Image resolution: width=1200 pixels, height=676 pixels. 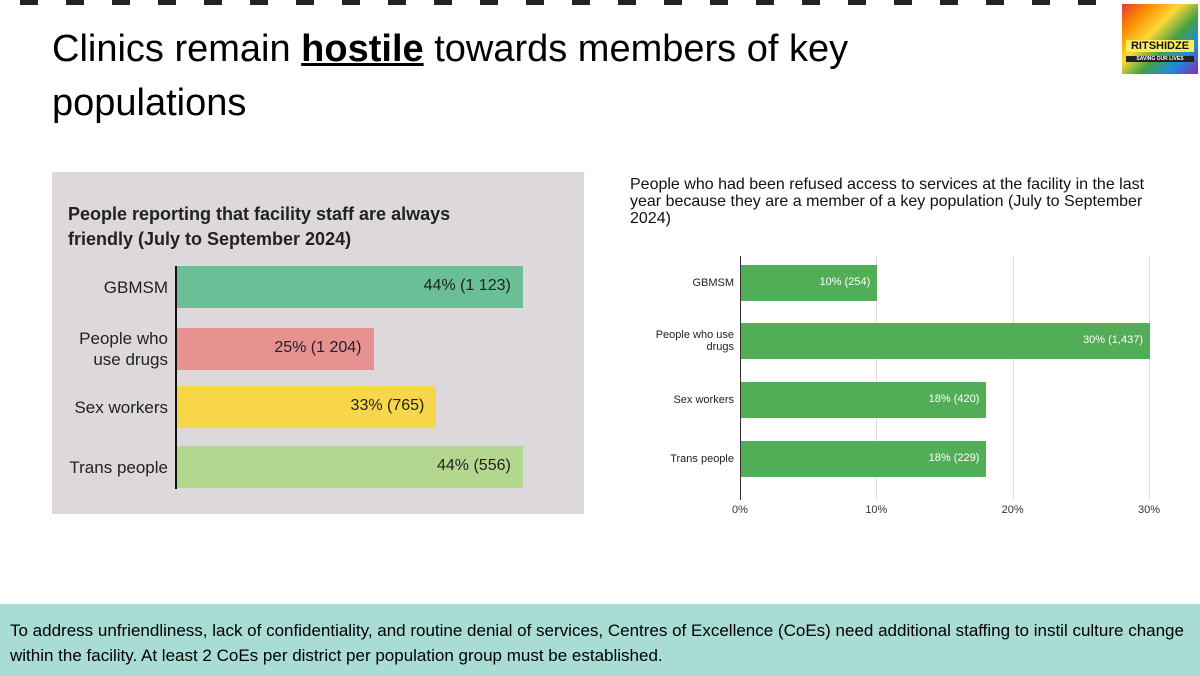 What do you see at coordinates (177, 49) in the screenshot?
I see `title-part: Clinics remain` at bounding box center [177, 49].